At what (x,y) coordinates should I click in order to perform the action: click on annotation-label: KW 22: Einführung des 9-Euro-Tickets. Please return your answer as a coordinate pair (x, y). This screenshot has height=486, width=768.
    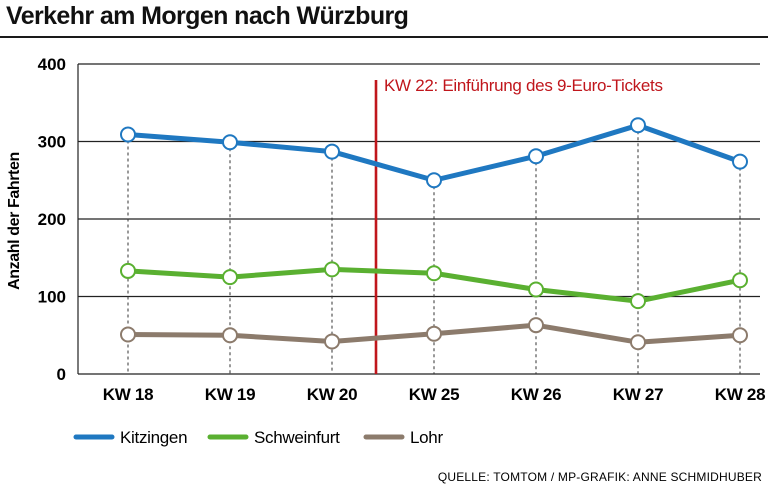
    Looking at the image, I should click on (523, 85).